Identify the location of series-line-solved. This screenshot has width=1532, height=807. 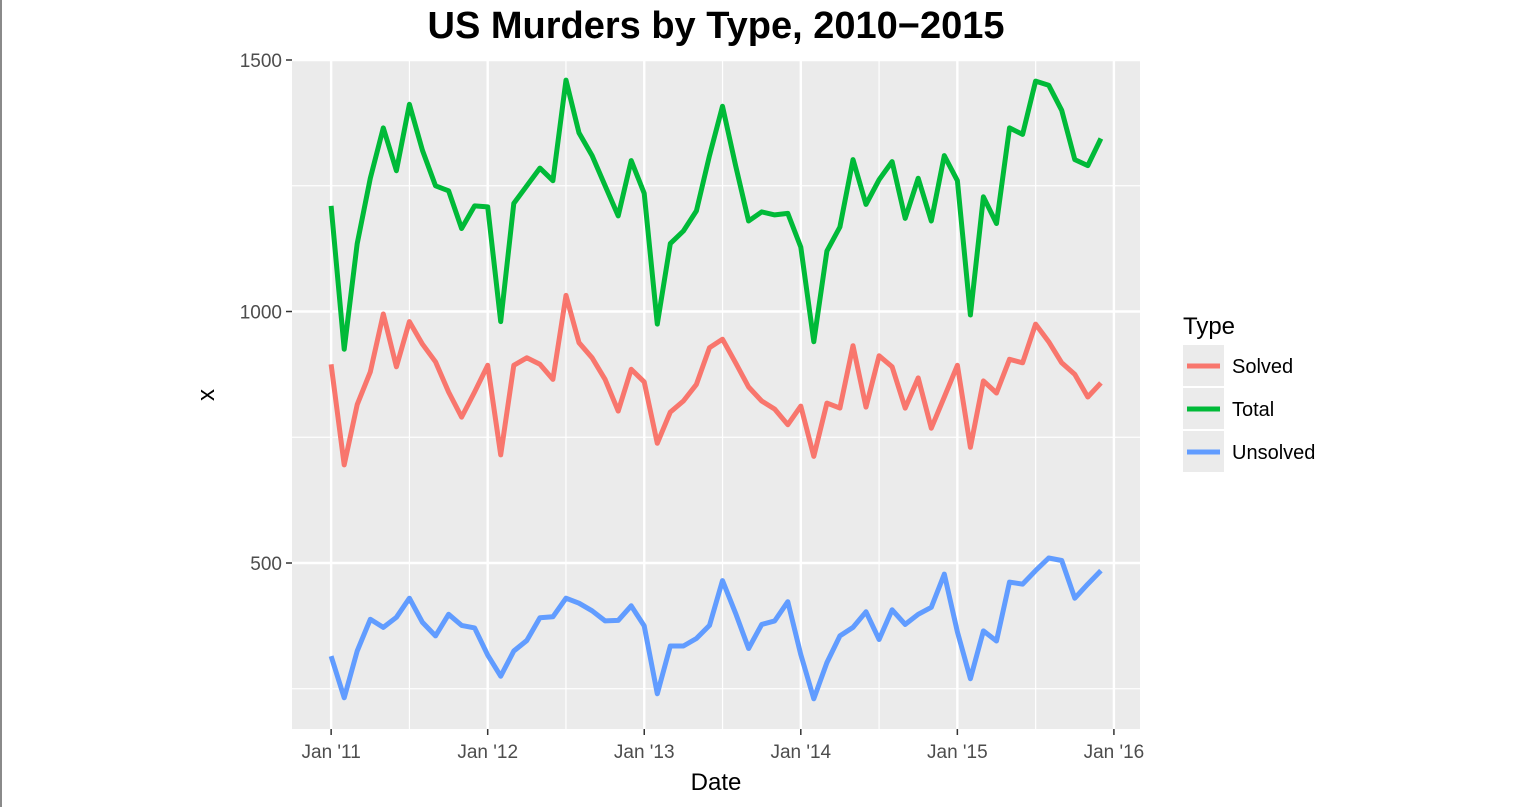
(715, 380).